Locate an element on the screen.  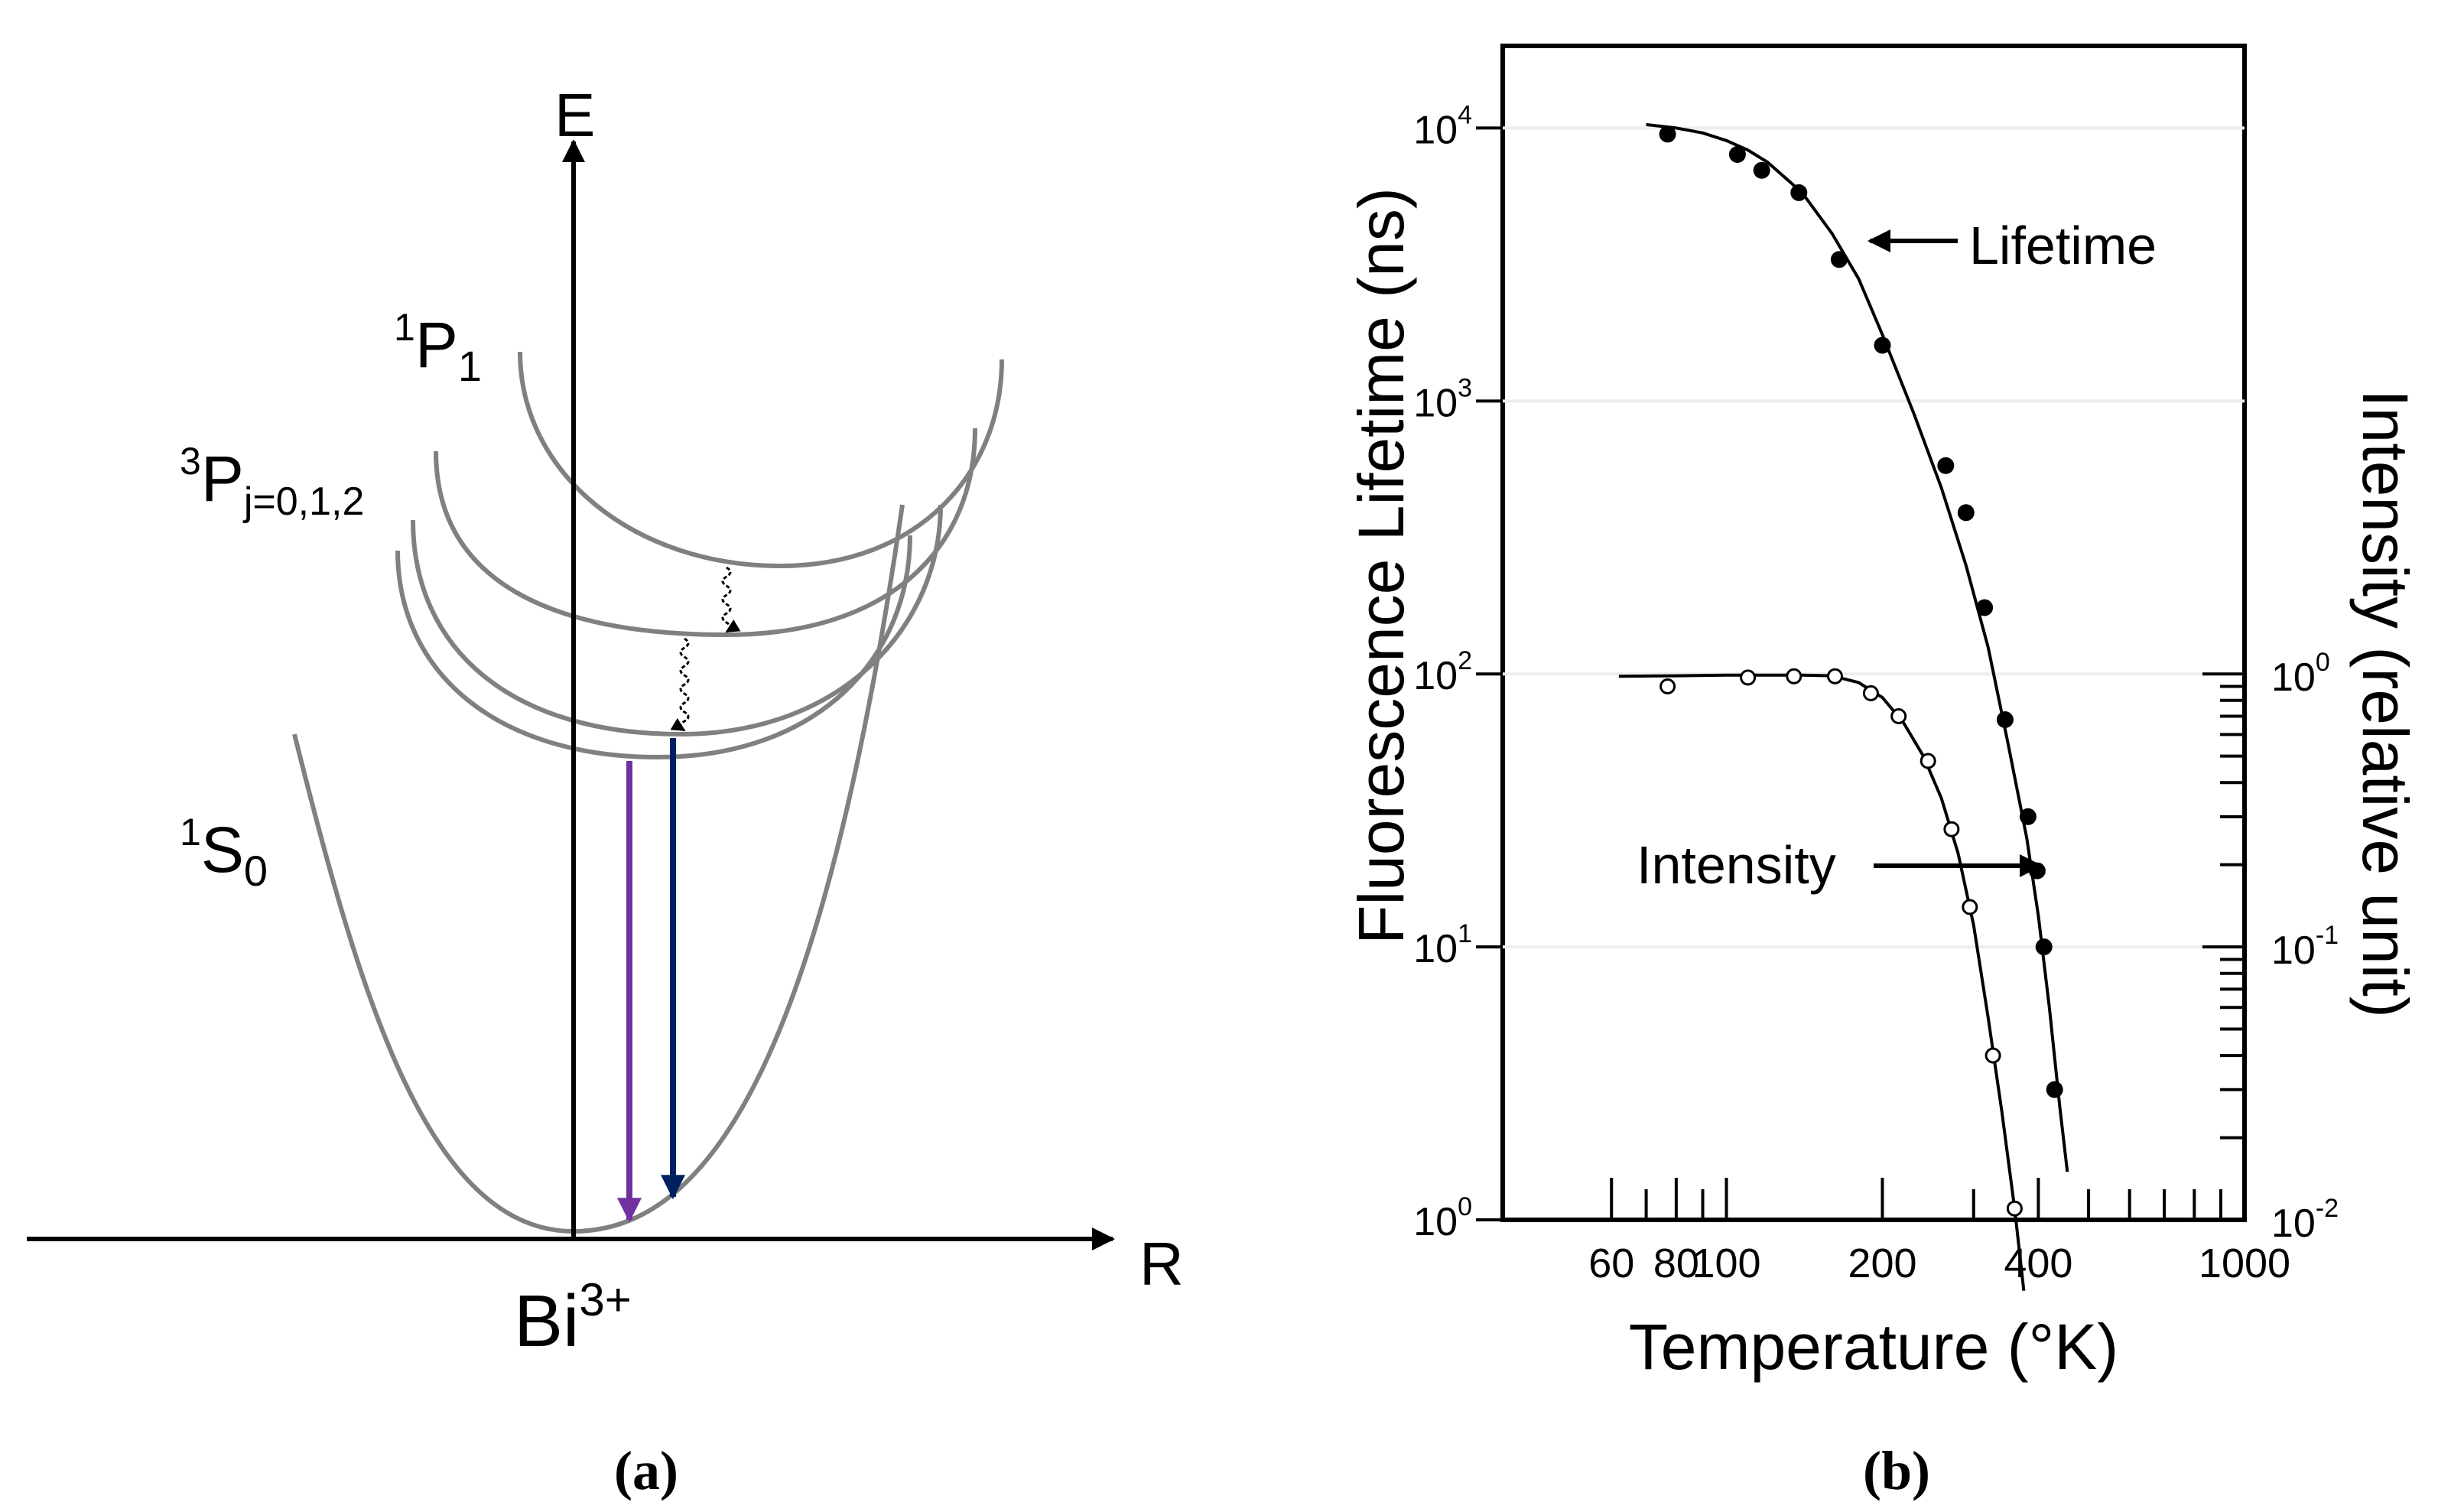
y2-tick-label-1: 10⁻¹ is located at coordinates (2305, 947).